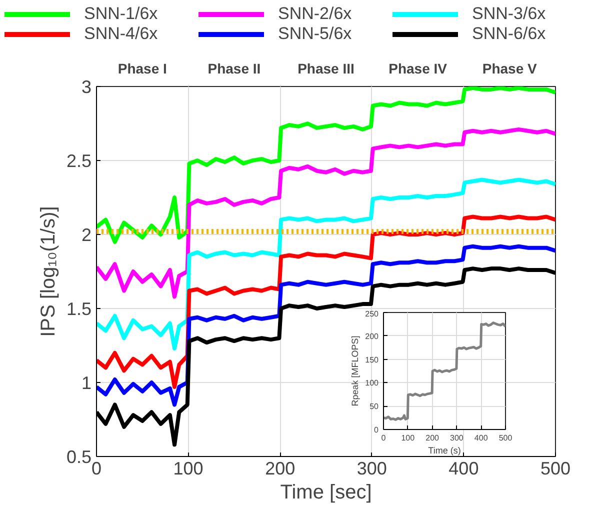 The height and width of the screenshot is (531, 597). I want to click on y-axis-title: IPS [log₁₀(1/s)], so click(48, 271).